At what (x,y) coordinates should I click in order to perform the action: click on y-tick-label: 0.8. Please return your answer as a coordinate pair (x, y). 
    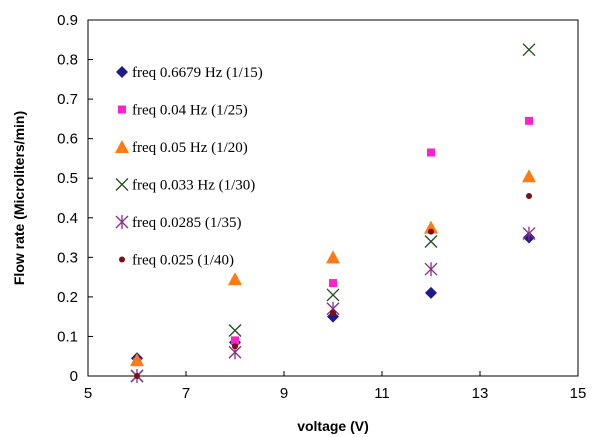
    Looking at the image, I should click on (67, 60).